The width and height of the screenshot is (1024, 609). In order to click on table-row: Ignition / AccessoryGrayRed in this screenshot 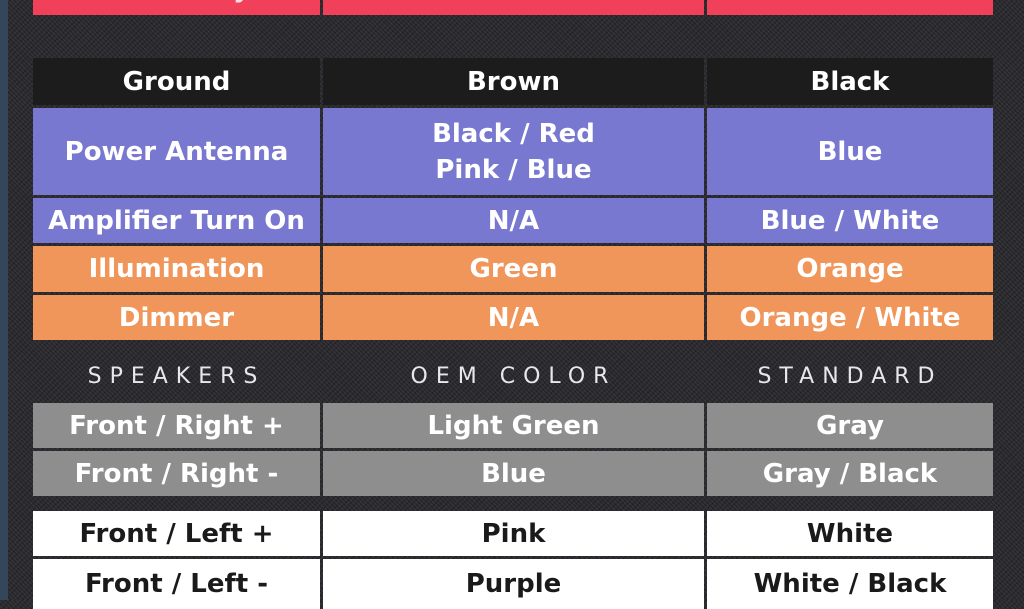, I will do `click(513, 7)`.